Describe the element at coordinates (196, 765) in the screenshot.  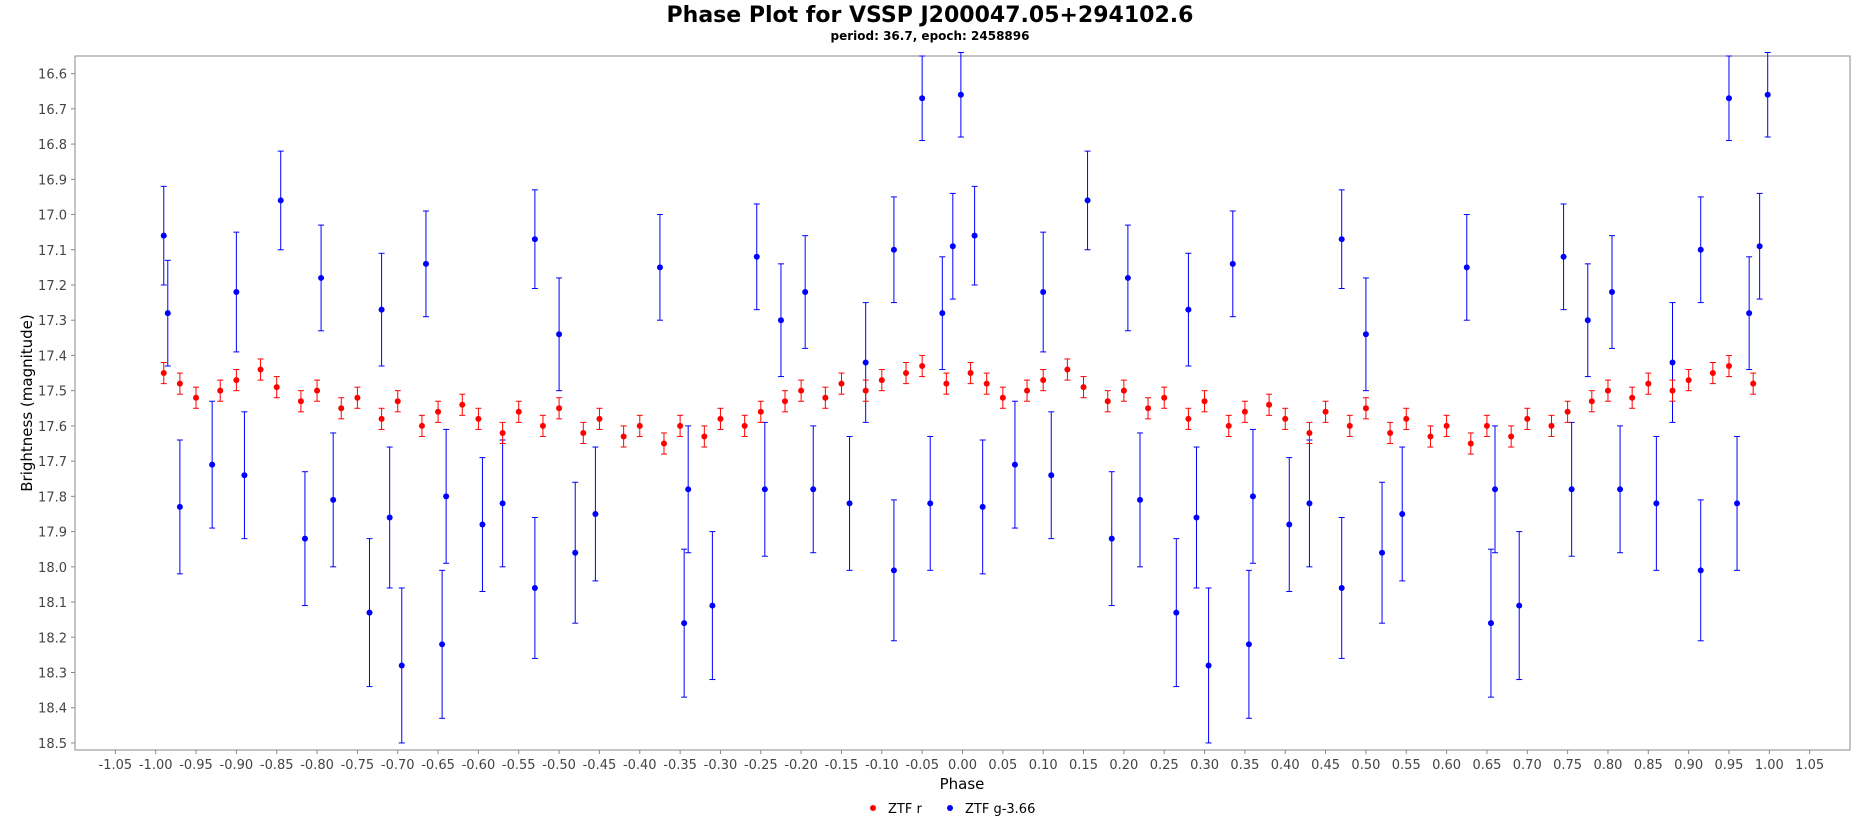
I see `x-tick-label: -0.95` at that location.